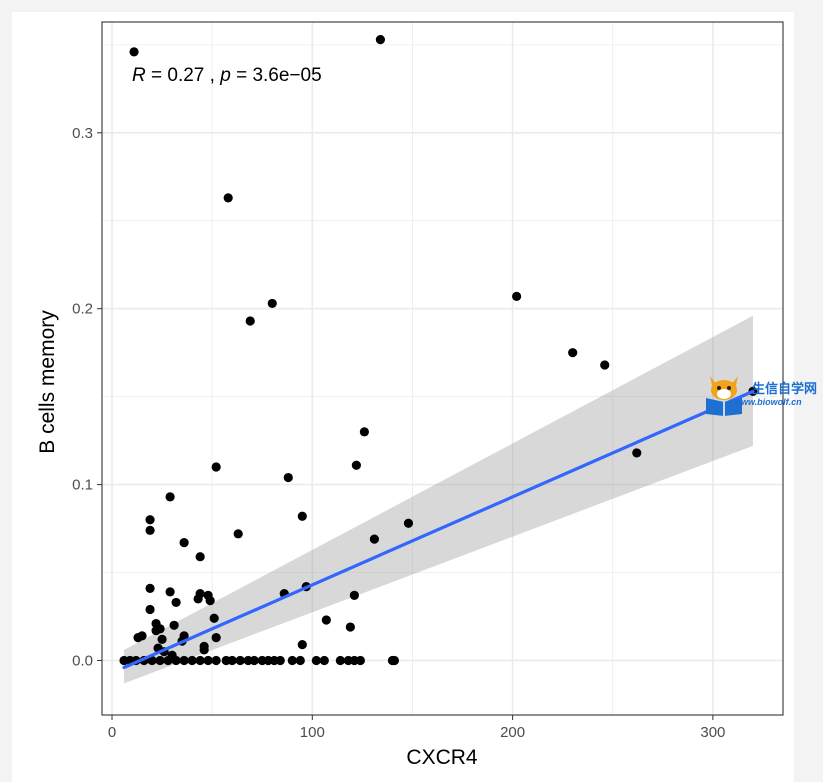 Image resolution: width=823 pixels, height=782 pixels. Describe the element at coordinates (442, 757) in the screenshot. I see `x-axis-title: CXCR4` at that location.